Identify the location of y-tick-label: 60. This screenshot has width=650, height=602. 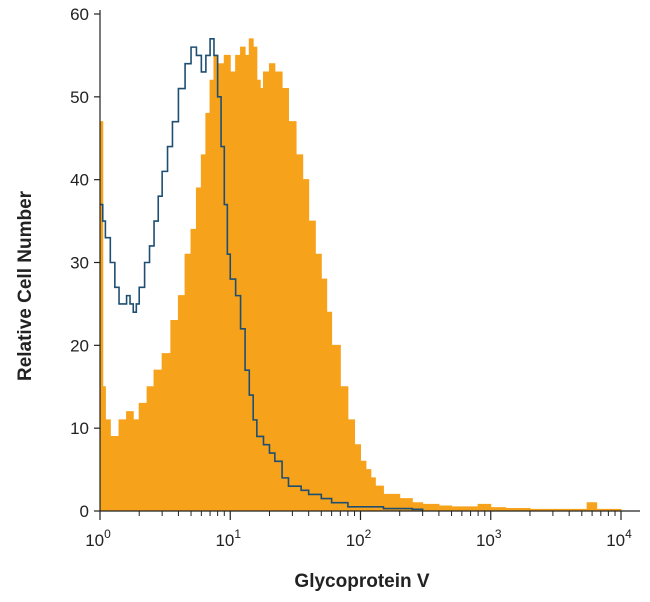
(79, 14).